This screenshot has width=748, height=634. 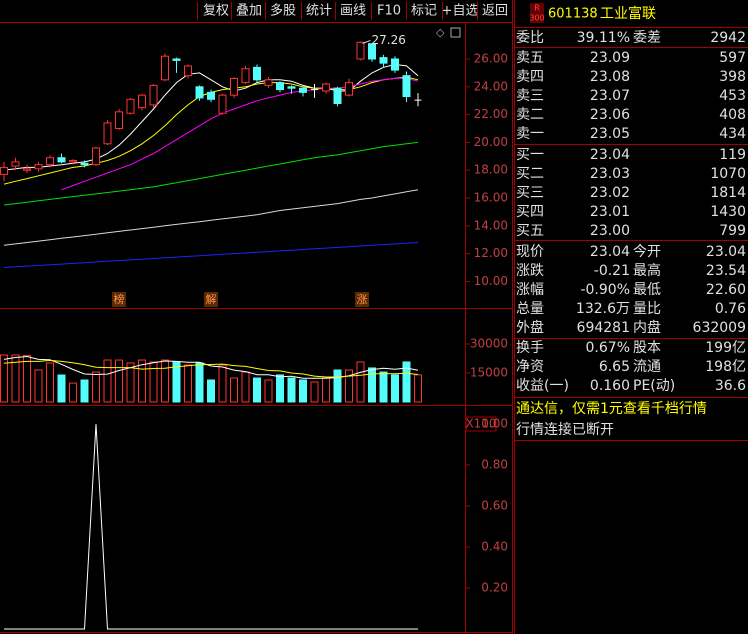 I want to click on quote-cell: 398, so click(x=732, y=77).